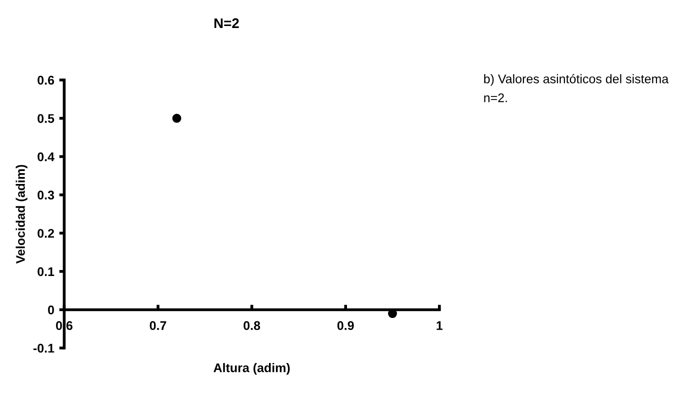 The height and width of the screenshot is (400, 676). I want to click on x-axis-title: Altura (adim), so click(252, 369).